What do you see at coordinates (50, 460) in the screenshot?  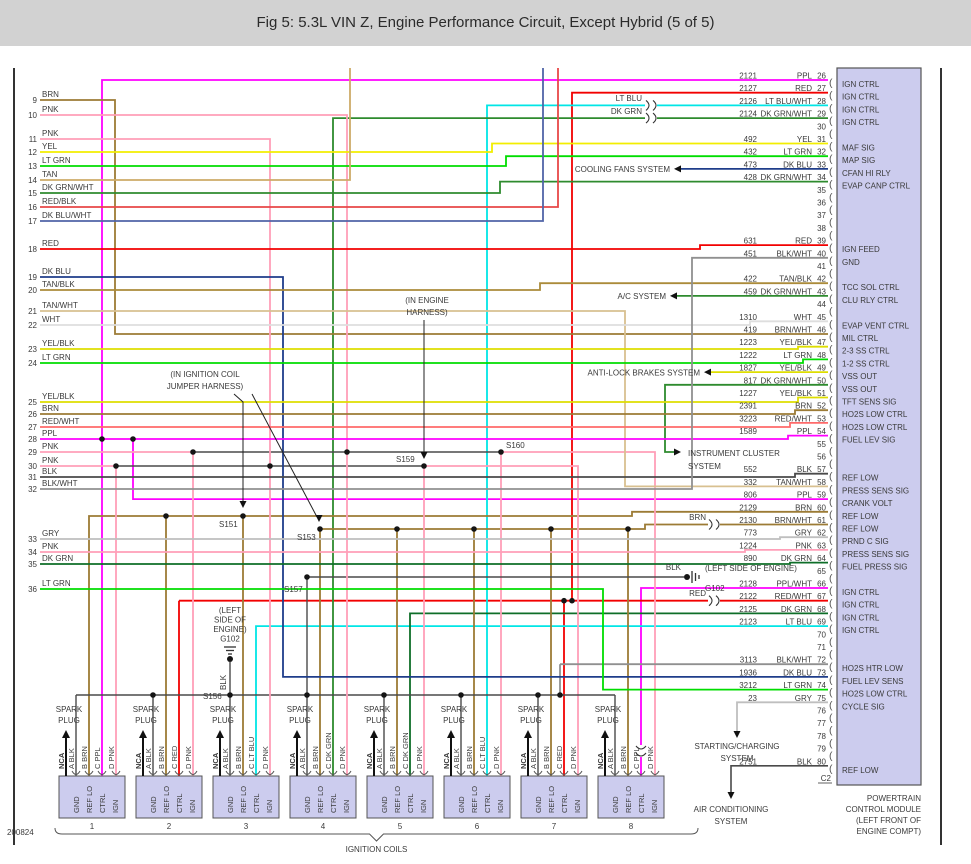 I see `left-pin-color: PNK` at bounding box center [50, 460].